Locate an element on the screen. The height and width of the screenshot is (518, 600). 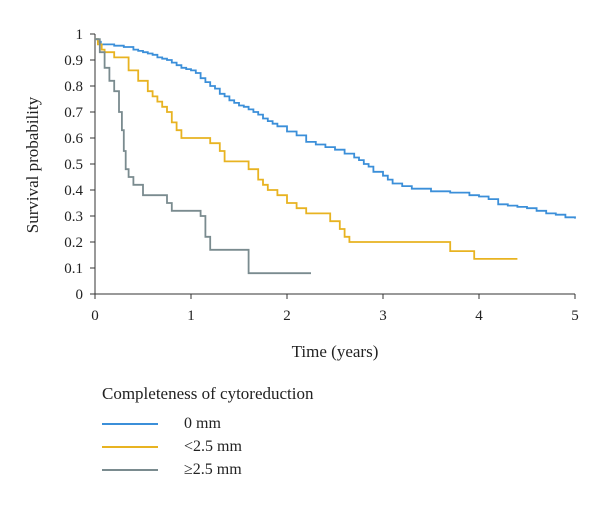
y-tick-label: 0.6 is located at coordinates (73, 139).